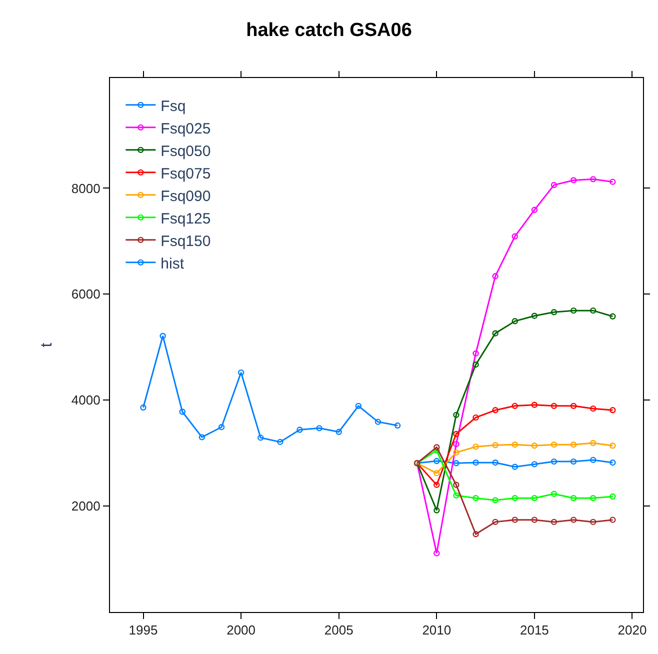 This screenshot has width=658, height=654. Describe the element at coordinates (185, 151) in the screenshot. I see `legend-label: Fsq050` at that location.